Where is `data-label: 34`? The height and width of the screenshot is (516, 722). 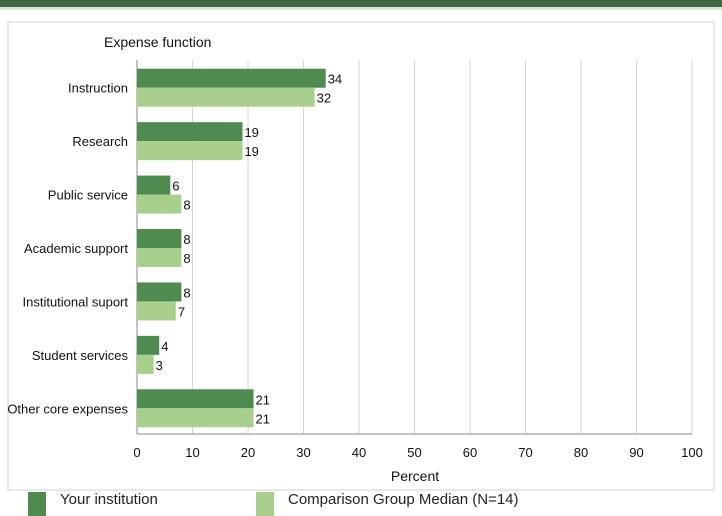
data-label: 34 is located at coordinates (335, 79).